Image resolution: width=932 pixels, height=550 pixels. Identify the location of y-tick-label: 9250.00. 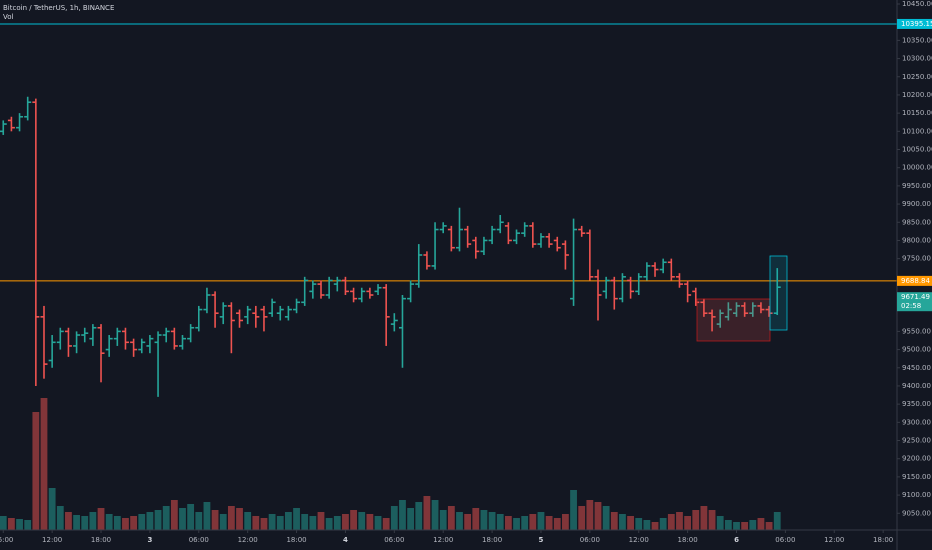
(916, 441).